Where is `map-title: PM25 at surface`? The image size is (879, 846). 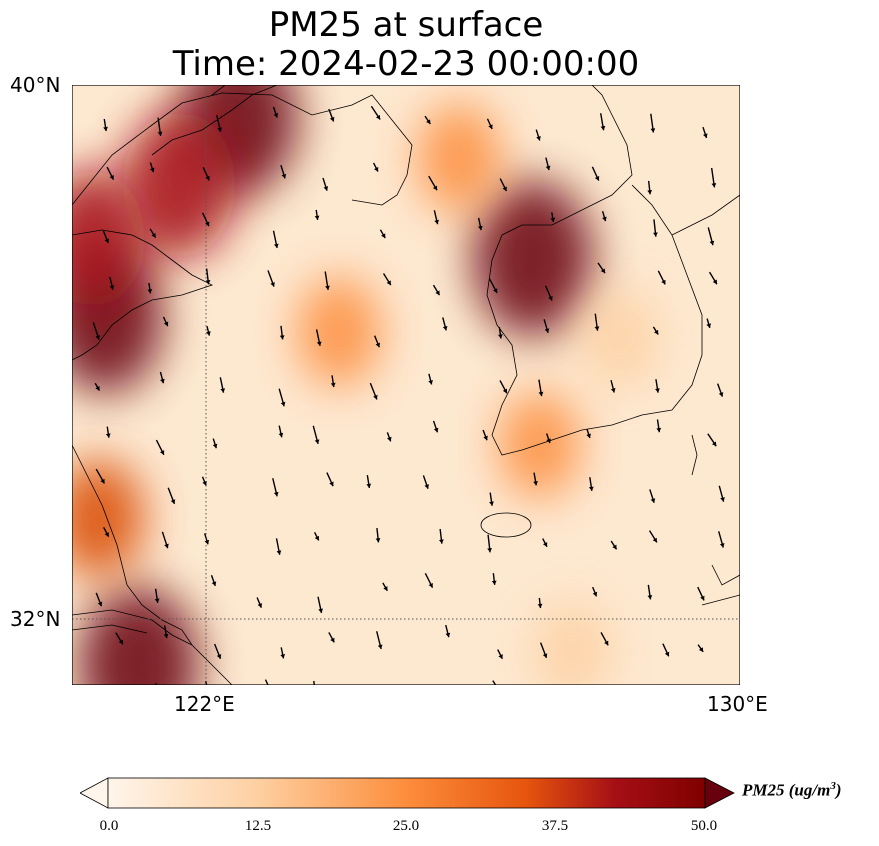 map-title: PM25 at surface is located at coordinates (406, 25).